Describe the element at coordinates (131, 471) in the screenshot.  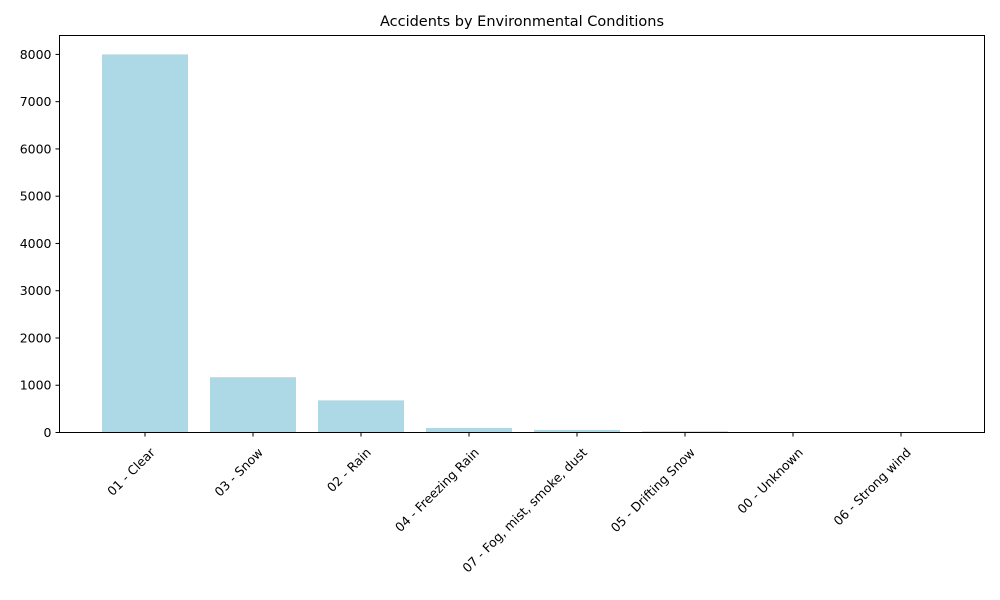
I see `x-tick-label-0: 01 - Clear` at that location.